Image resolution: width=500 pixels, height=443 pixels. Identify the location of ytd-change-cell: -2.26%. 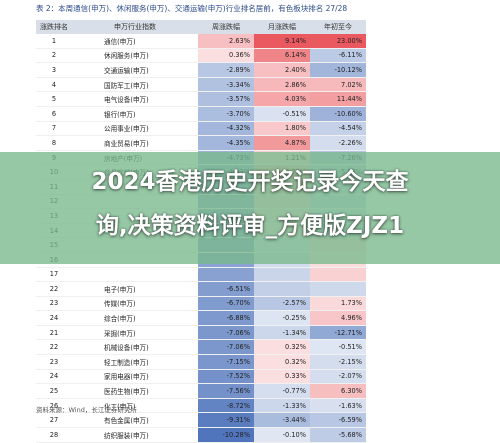
(338, 143).